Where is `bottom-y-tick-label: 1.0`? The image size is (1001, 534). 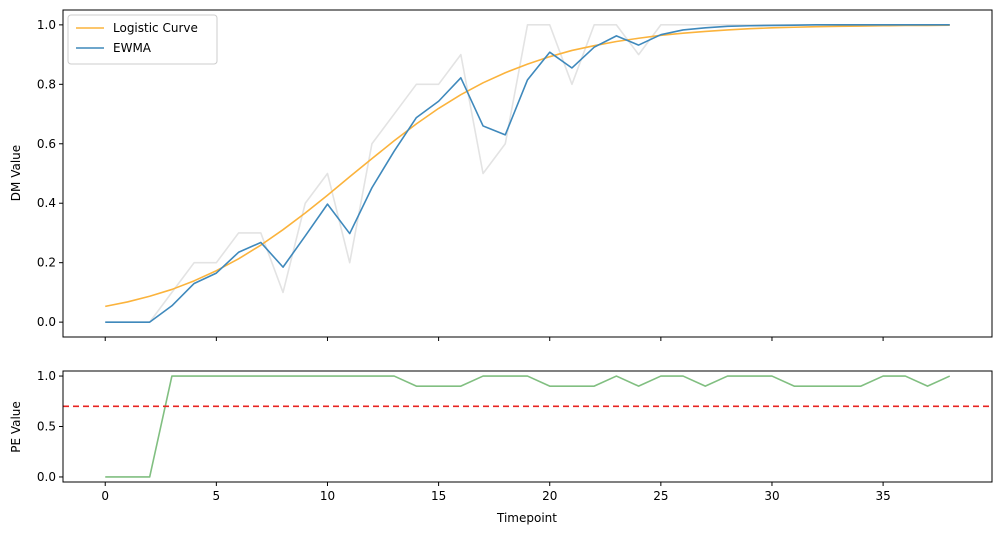
bottom-y-tick-label: 1.0 is located at coordinates (46, 376).